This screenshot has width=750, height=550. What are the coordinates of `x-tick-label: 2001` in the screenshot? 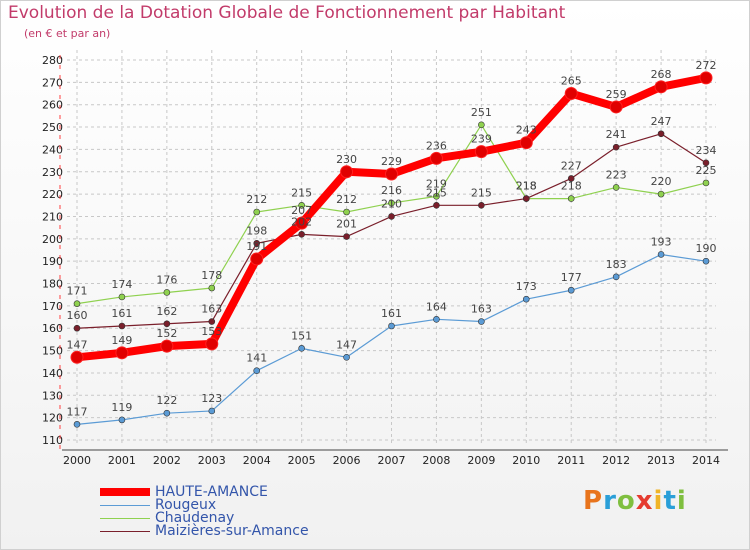 It's located at (122, 460).